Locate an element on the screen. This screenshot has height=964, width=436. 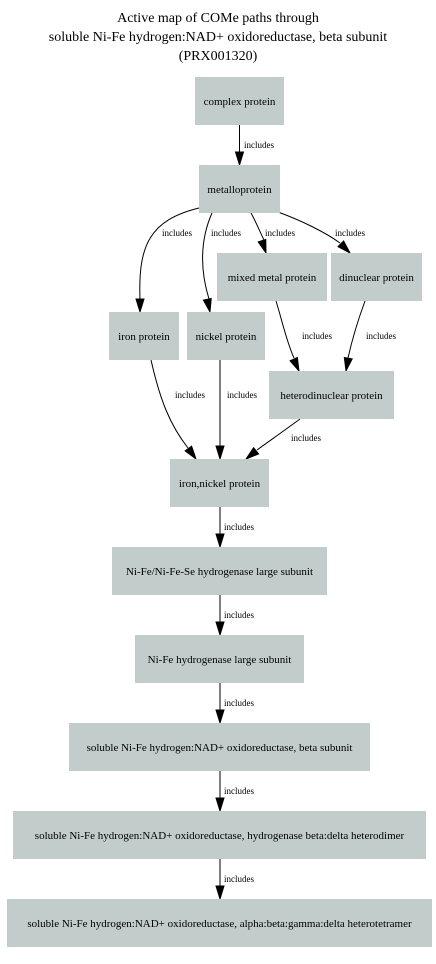
edge-beta-to-betadelta: includes is located at coordinates (234, 792).